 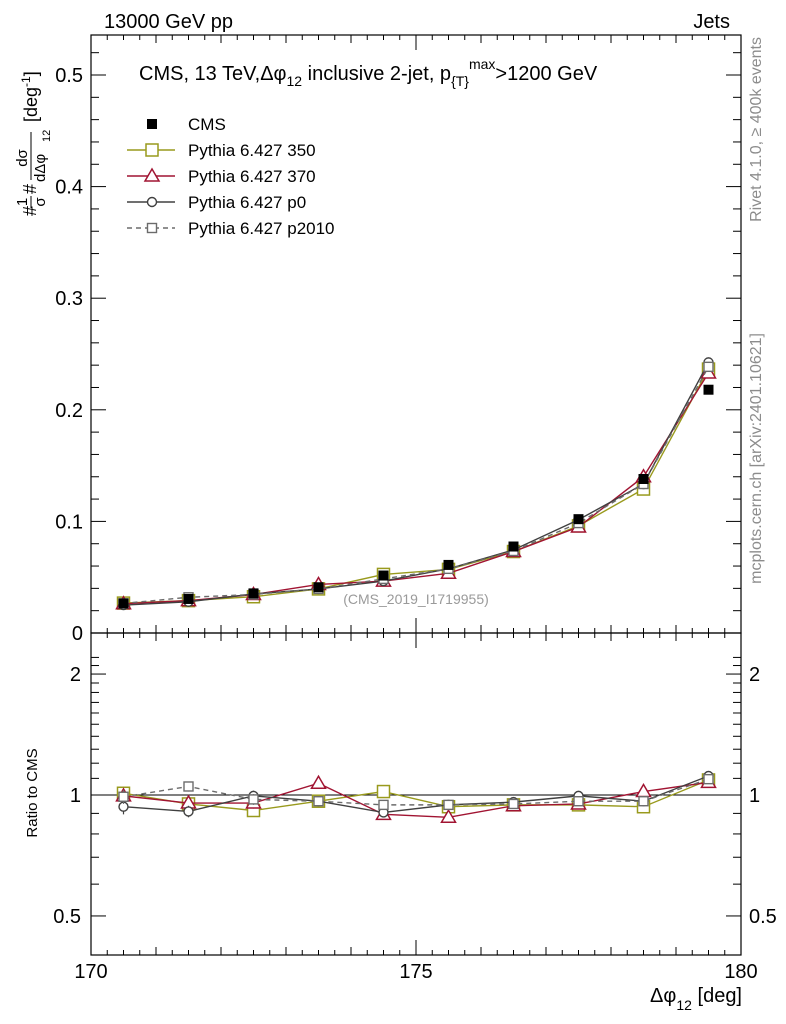 I want to click on xlabel-sub12: 12, so click(x=684, y=1005).